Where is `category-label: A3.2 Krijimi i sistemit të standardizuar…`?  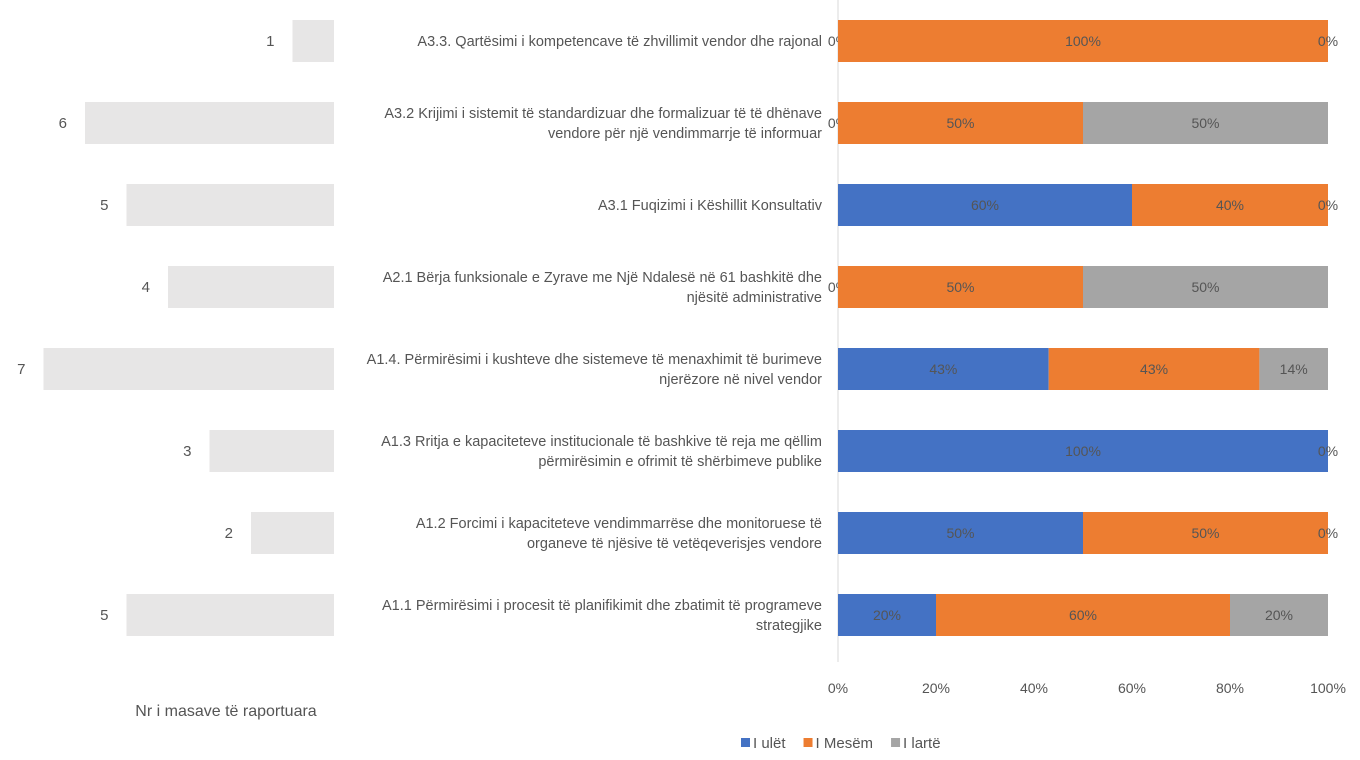 category-label: A3.2 Krijimi i sistemit të standardizuar… is located at coordinates (603, 124).